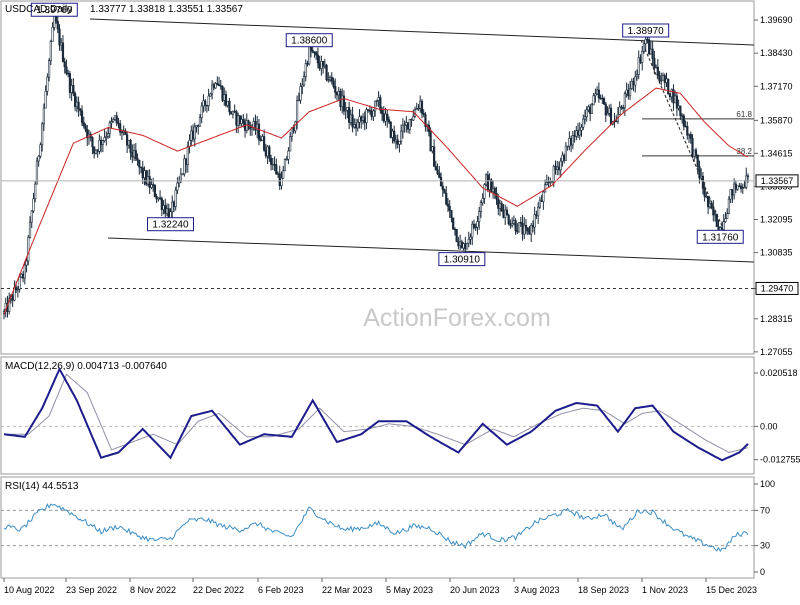 The height and width of the screenshot is (605, 800). Describe the element at coordinates (54, 10) in the screenshot. I see `swing-label-text: 1.39760` at that location.